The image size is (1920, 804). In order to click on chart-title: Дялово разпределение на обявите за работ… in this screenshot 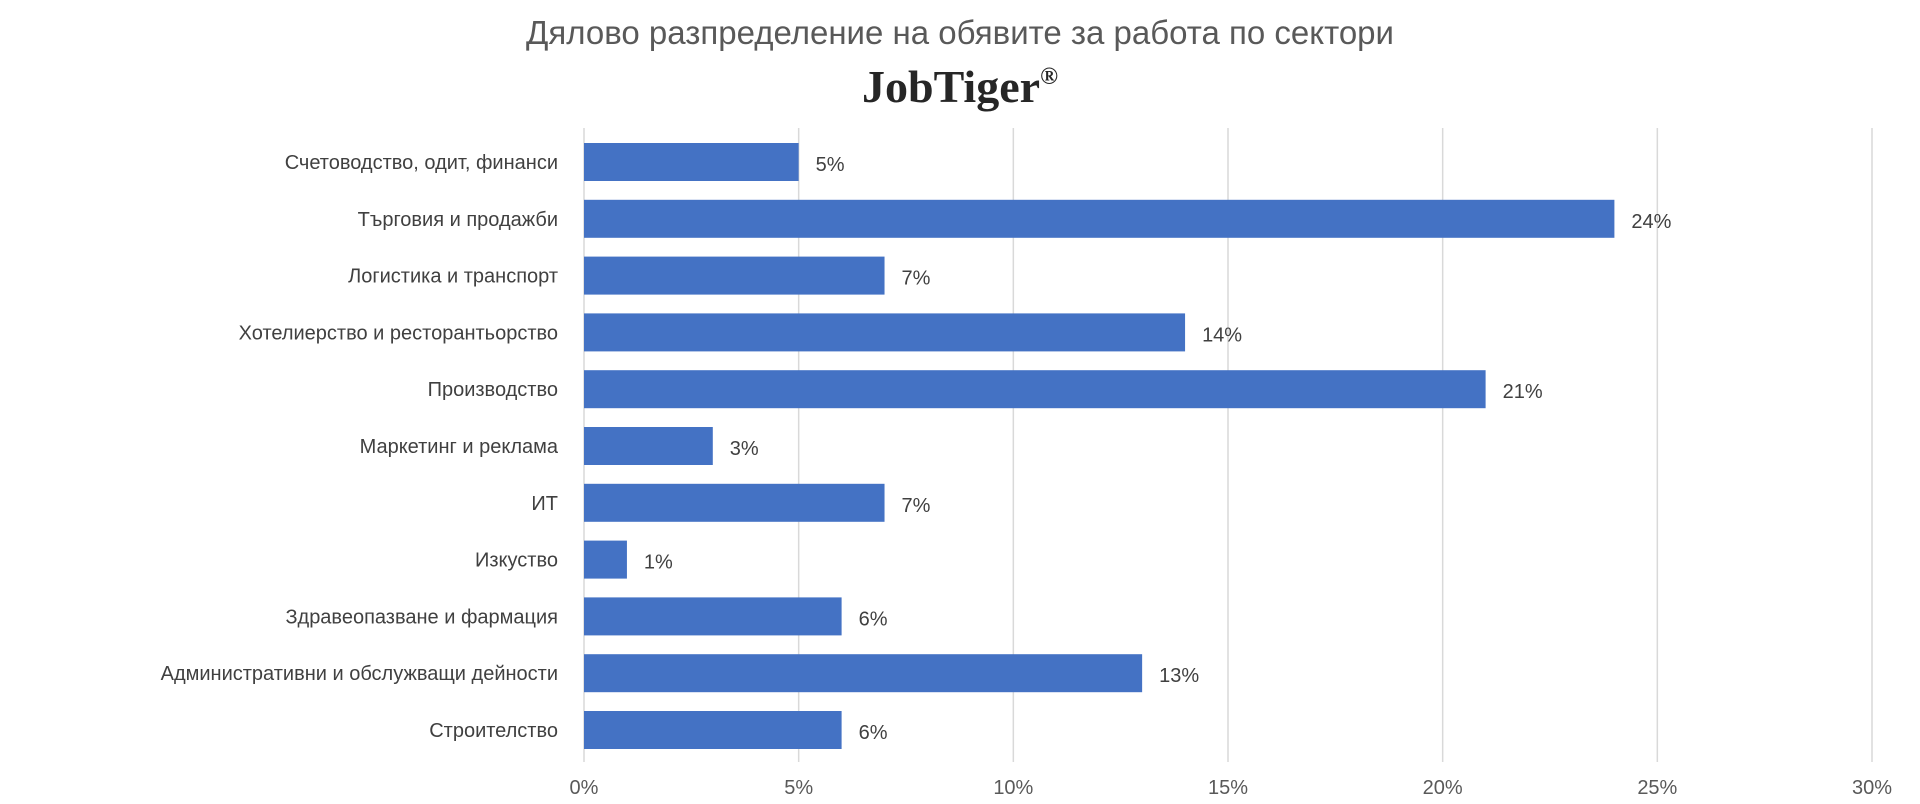, I will do `click(960, 32)`.